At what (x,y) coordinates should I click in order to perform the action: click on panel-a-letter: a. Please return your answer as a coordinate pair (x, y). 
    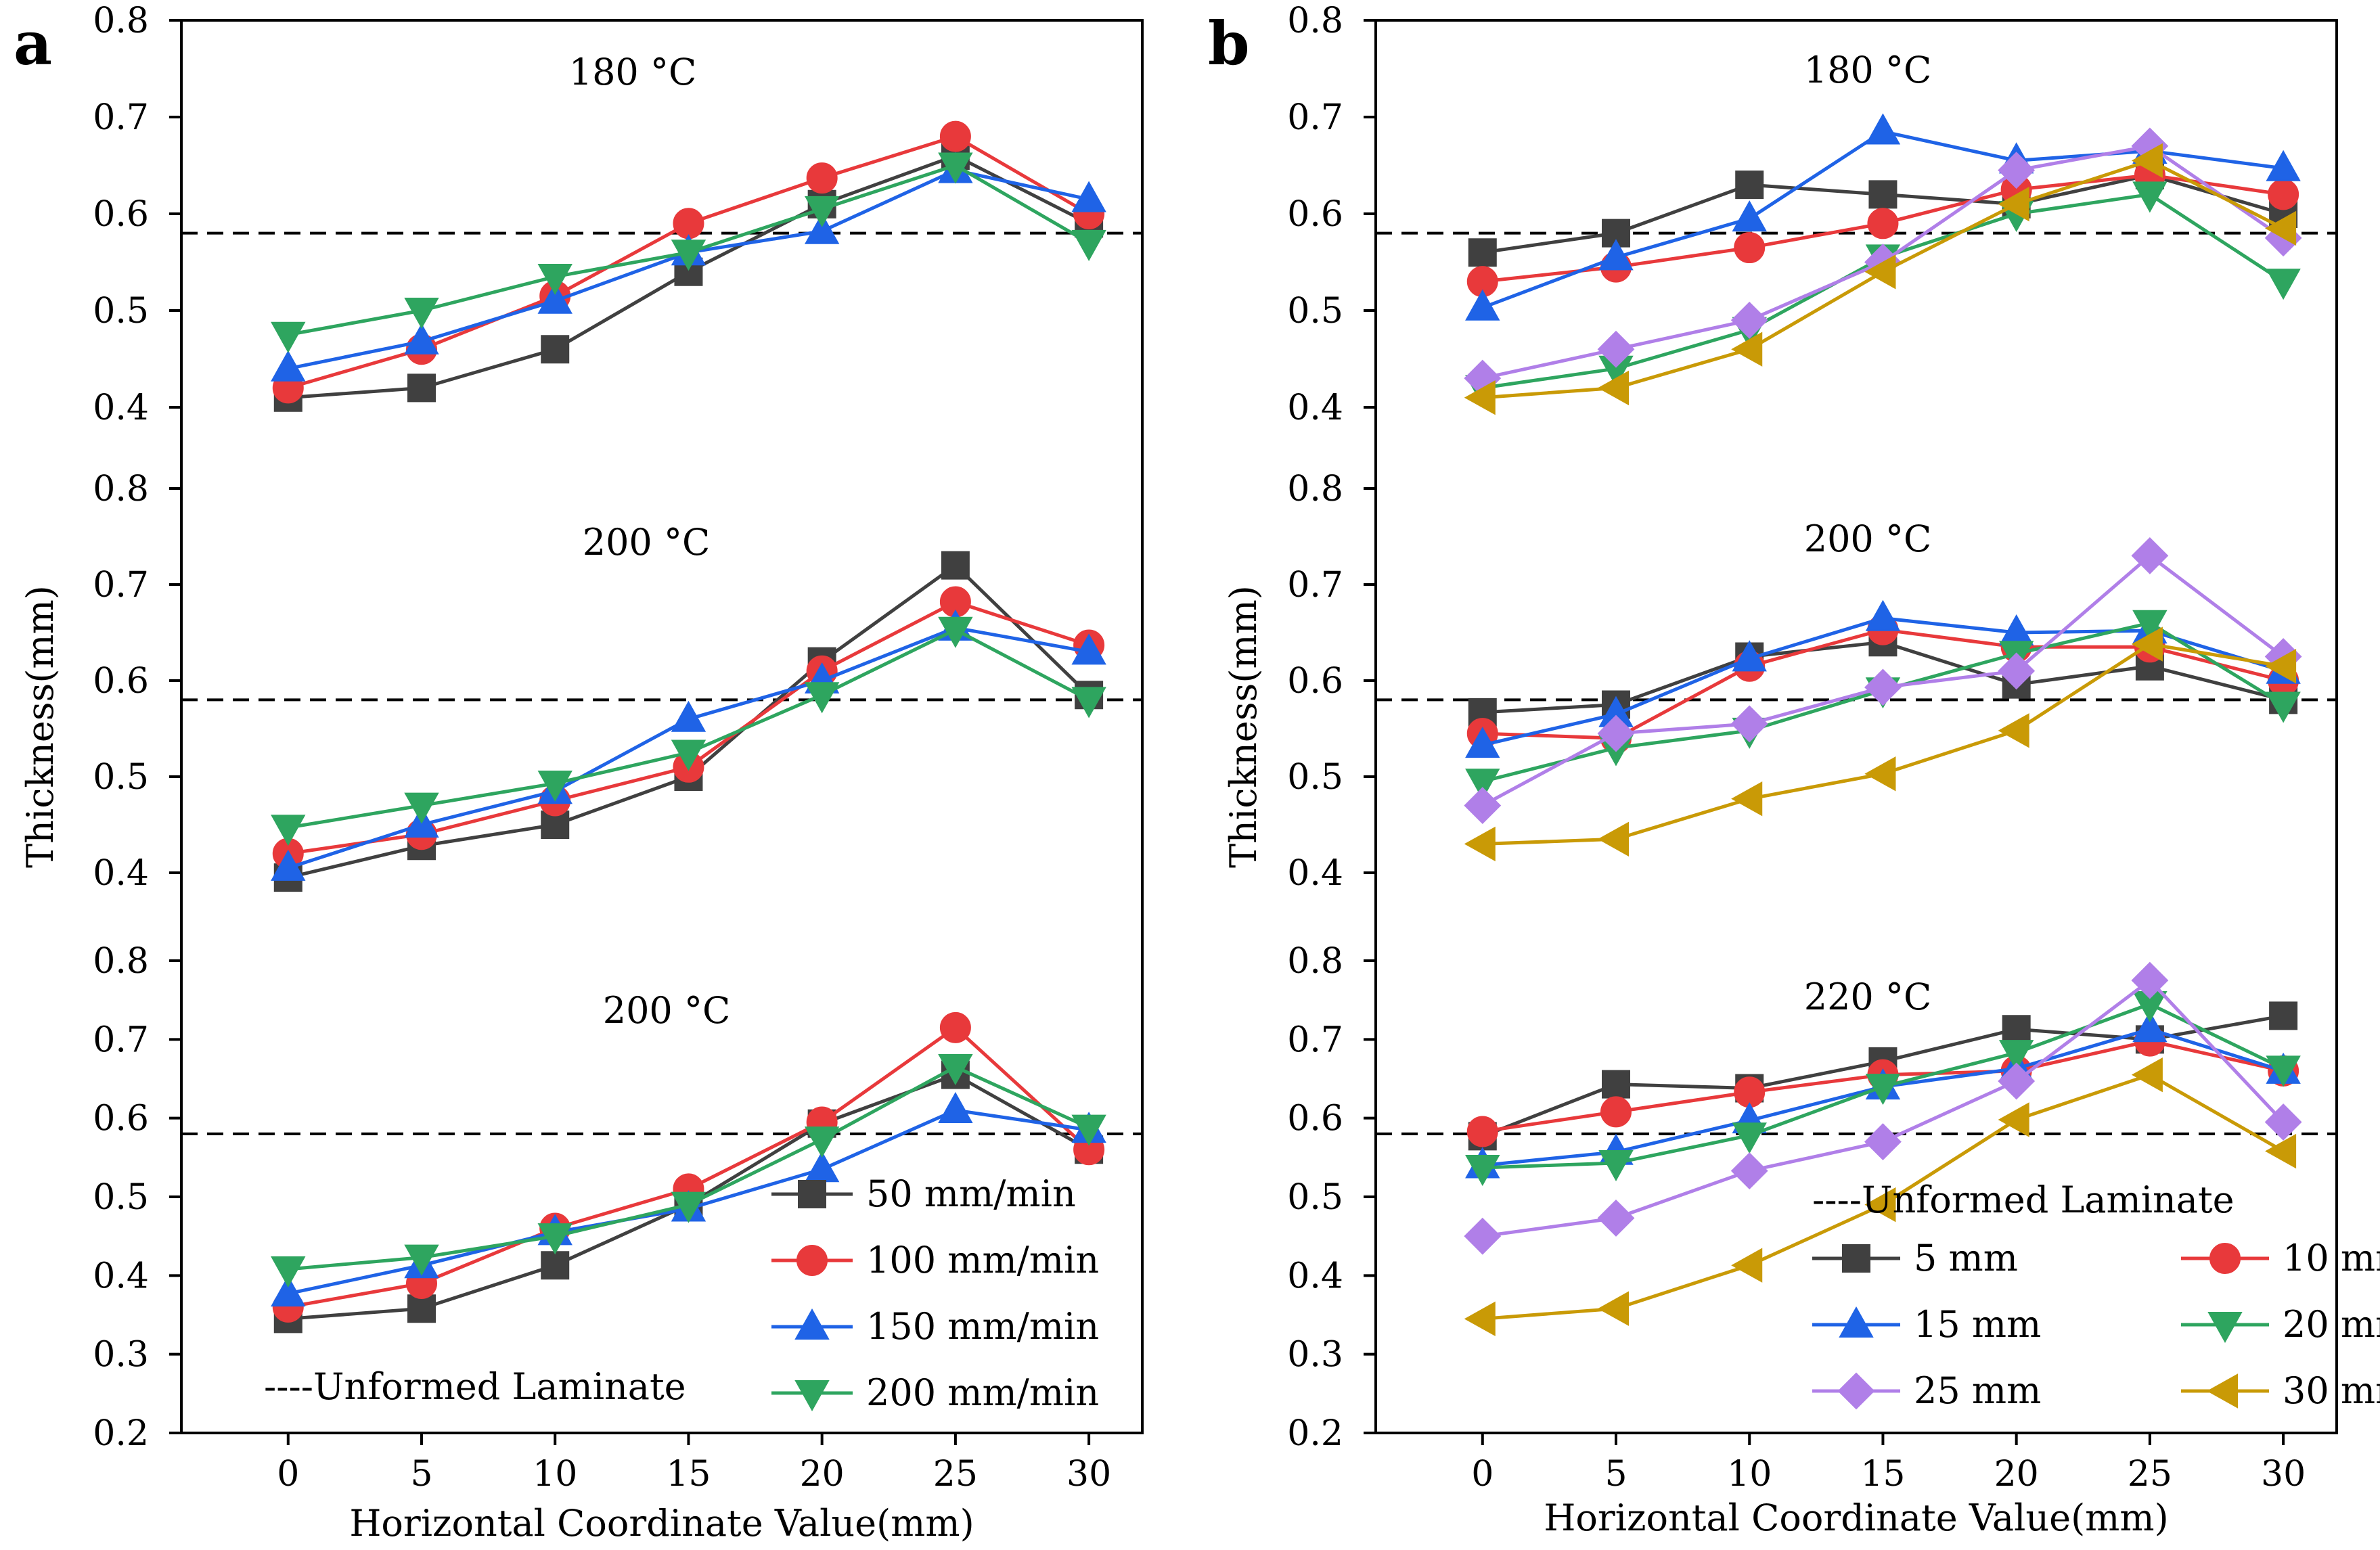
    Looking at the image, I should click on (33, 43).